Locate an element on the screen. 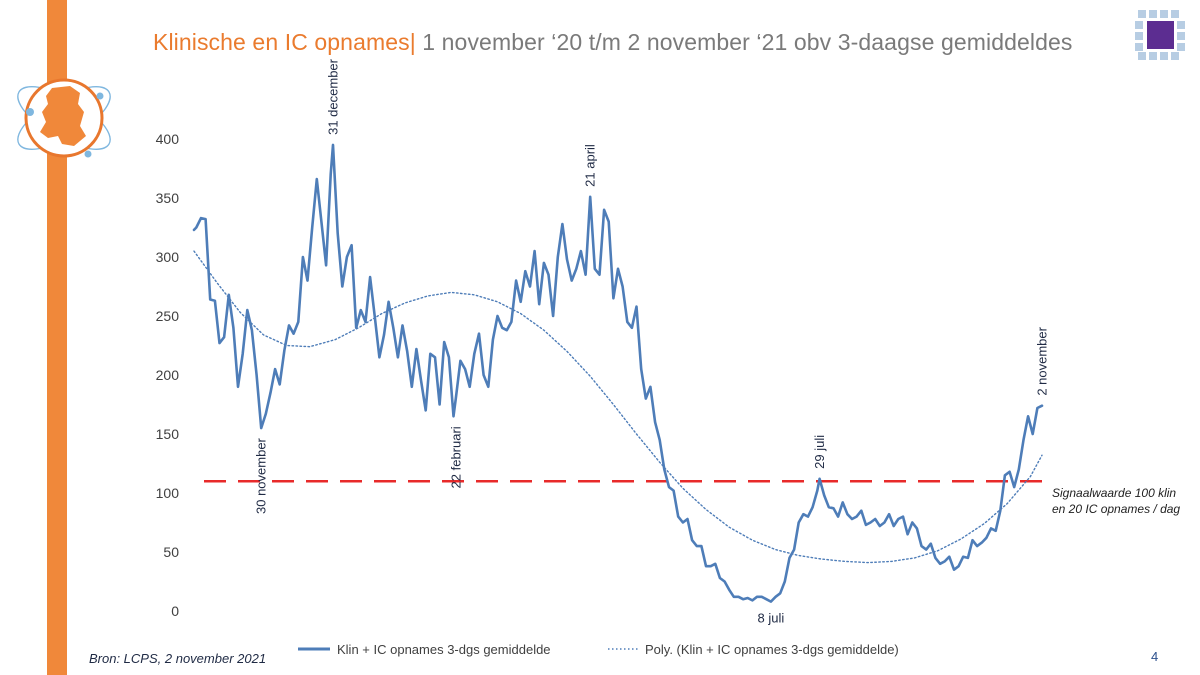  signal-label-line2: en 20 IC opnames / dag is located at coordinates (1116, 509).